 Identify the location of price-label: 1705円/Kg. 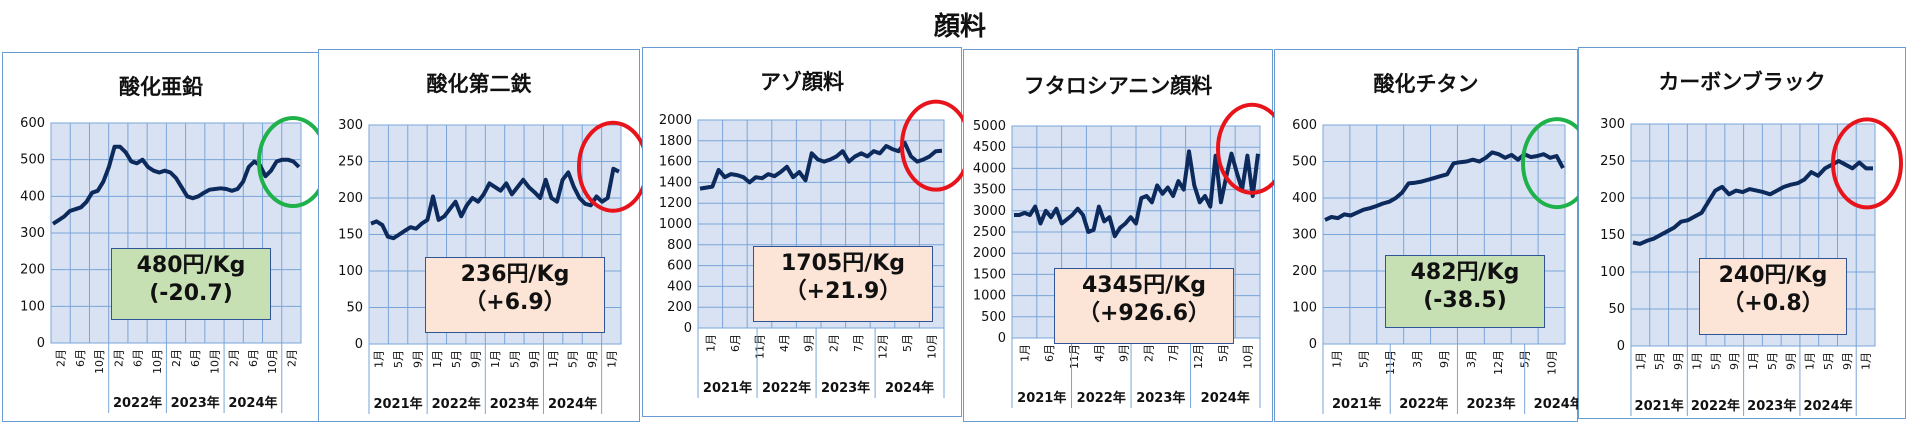
(843, 263).